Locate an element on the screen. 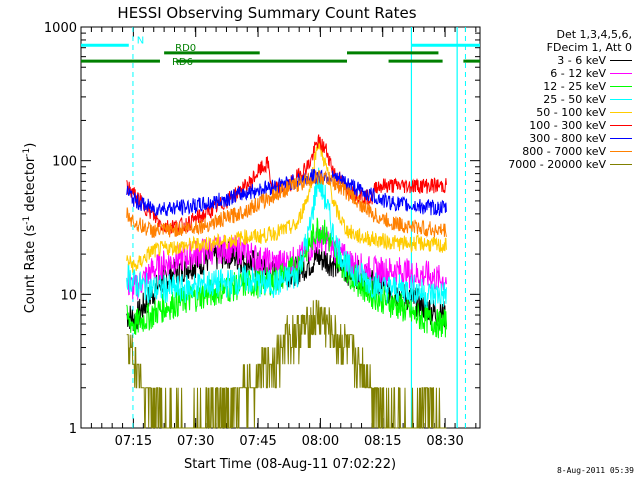  legend-label: 12 - 25 keV is located at coordinates (574, 86).